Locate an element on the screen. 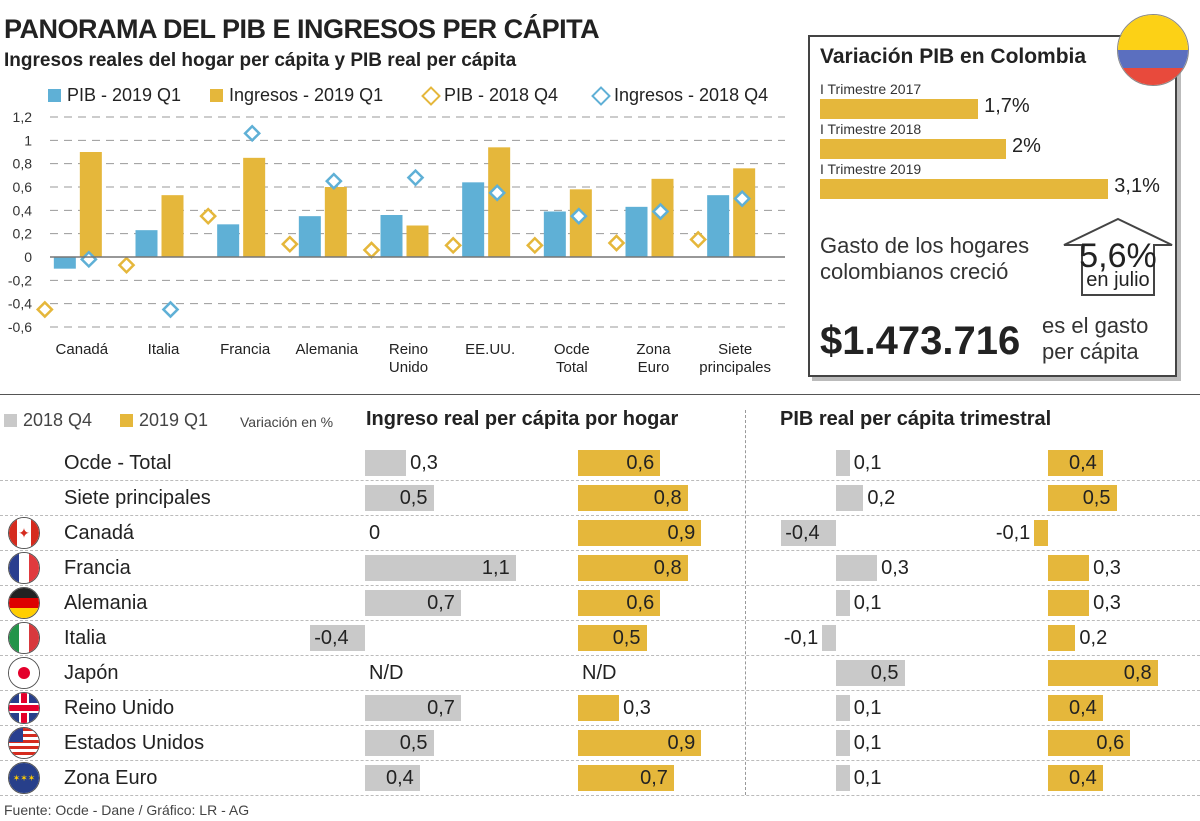 The width and height of the screenshot is (1200, 821). flag-italy-icon is located at coordinates (24, 638).